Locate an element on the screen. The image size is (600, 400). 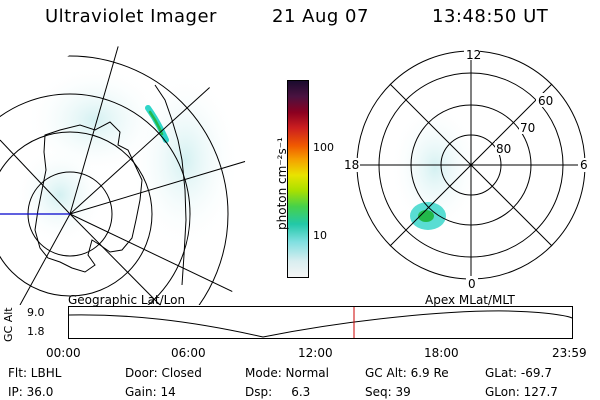
lat-label-80: 80 is located at coordinates (503, 149).